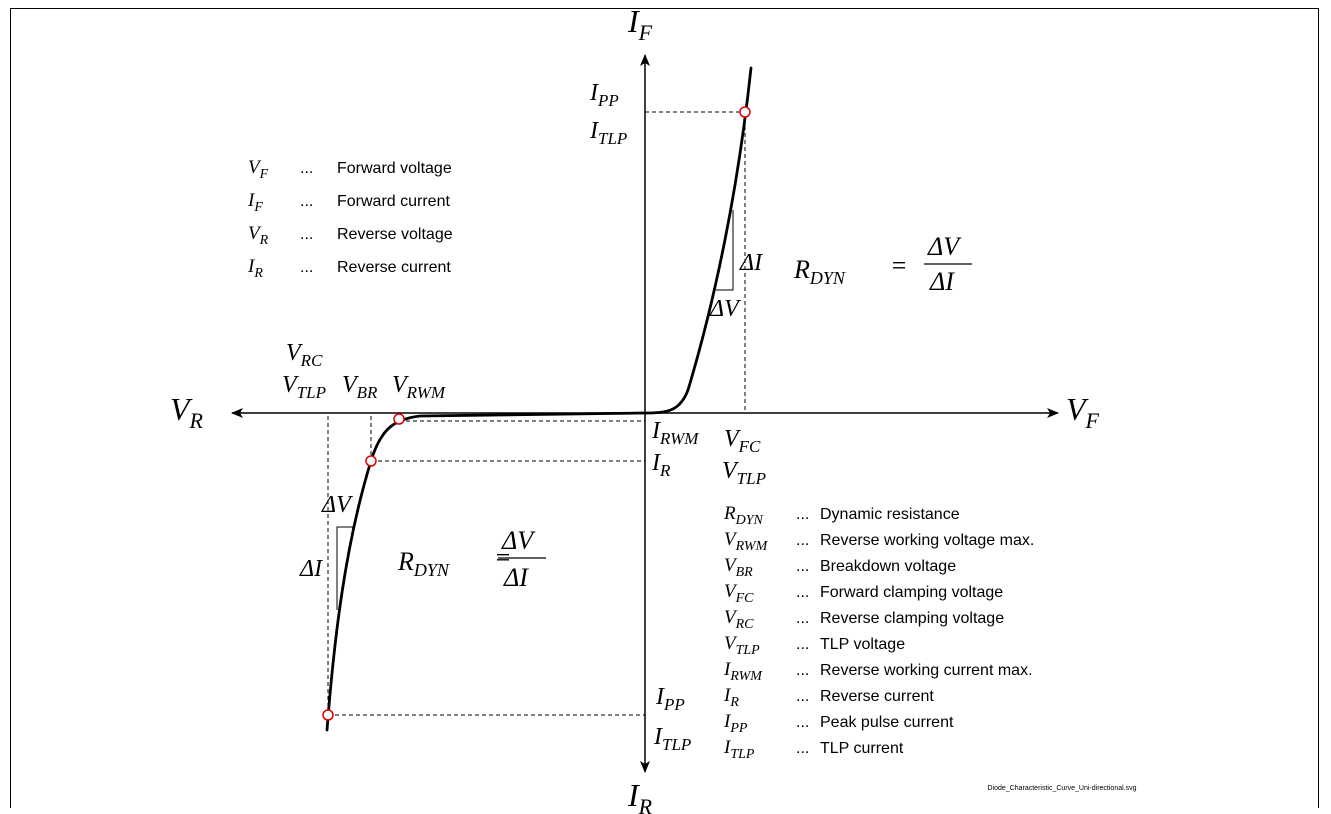  I want to click on axis-label-vr: VR, so click(187, 412).